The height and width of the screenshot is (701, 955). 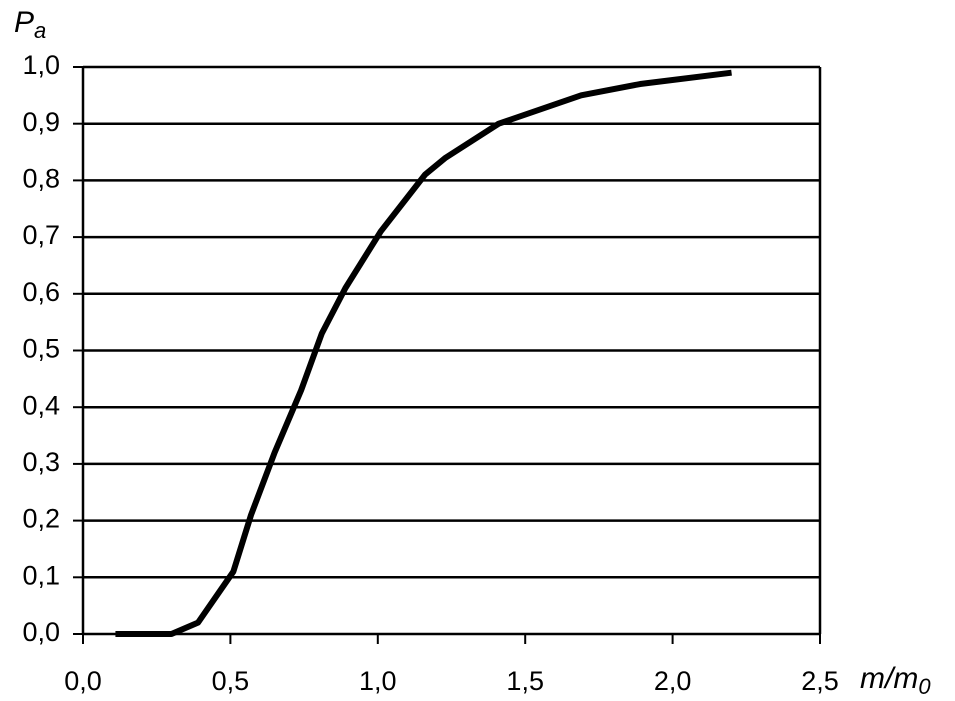 What do you see at coordinates (41, 349) in the screenshot?
I see `y-tick-label: 0,5` at bounding box center [41, 349].